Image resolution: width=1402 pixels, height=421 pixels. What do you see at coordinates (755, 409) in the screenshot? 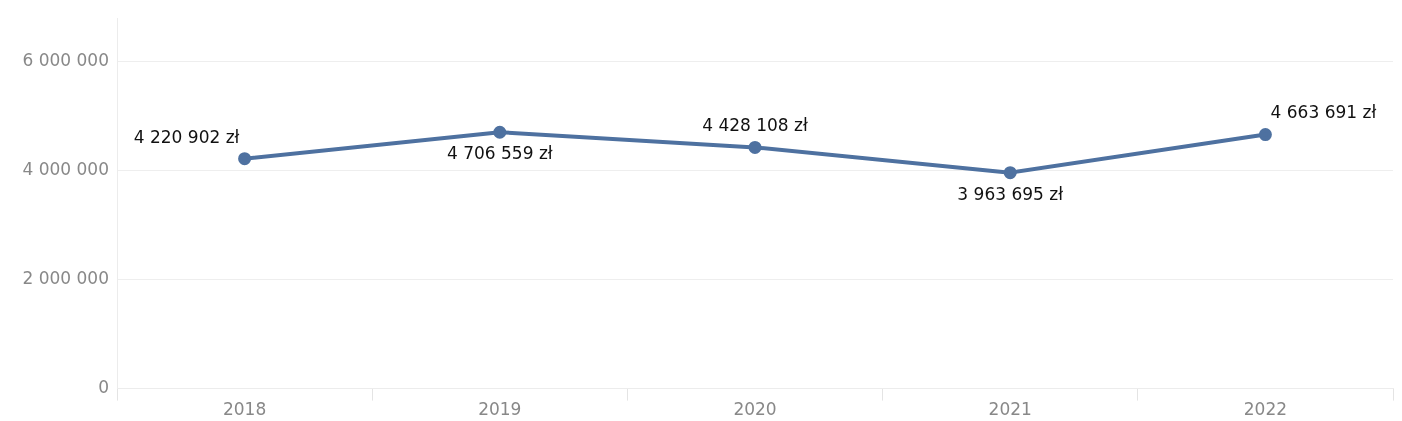
I see `x-tick-label: 2020` at bounding box center [755, 409].